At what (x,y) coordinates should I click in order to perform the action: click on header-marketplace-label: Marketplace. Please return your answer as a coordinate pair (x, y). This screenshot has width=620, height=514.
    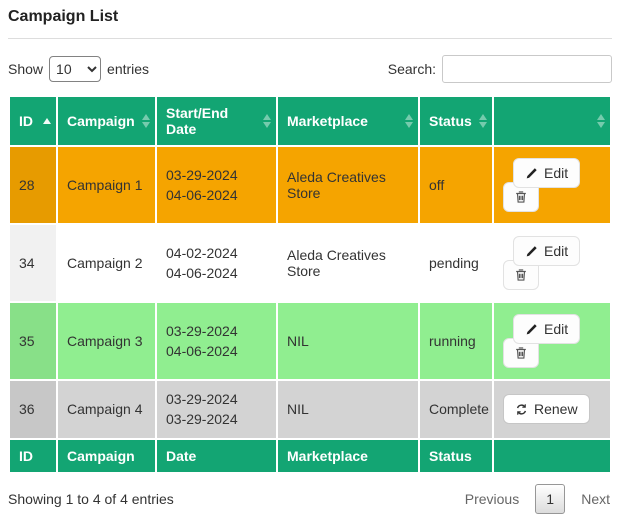
    Looking at the image, I should click on (327, 121).